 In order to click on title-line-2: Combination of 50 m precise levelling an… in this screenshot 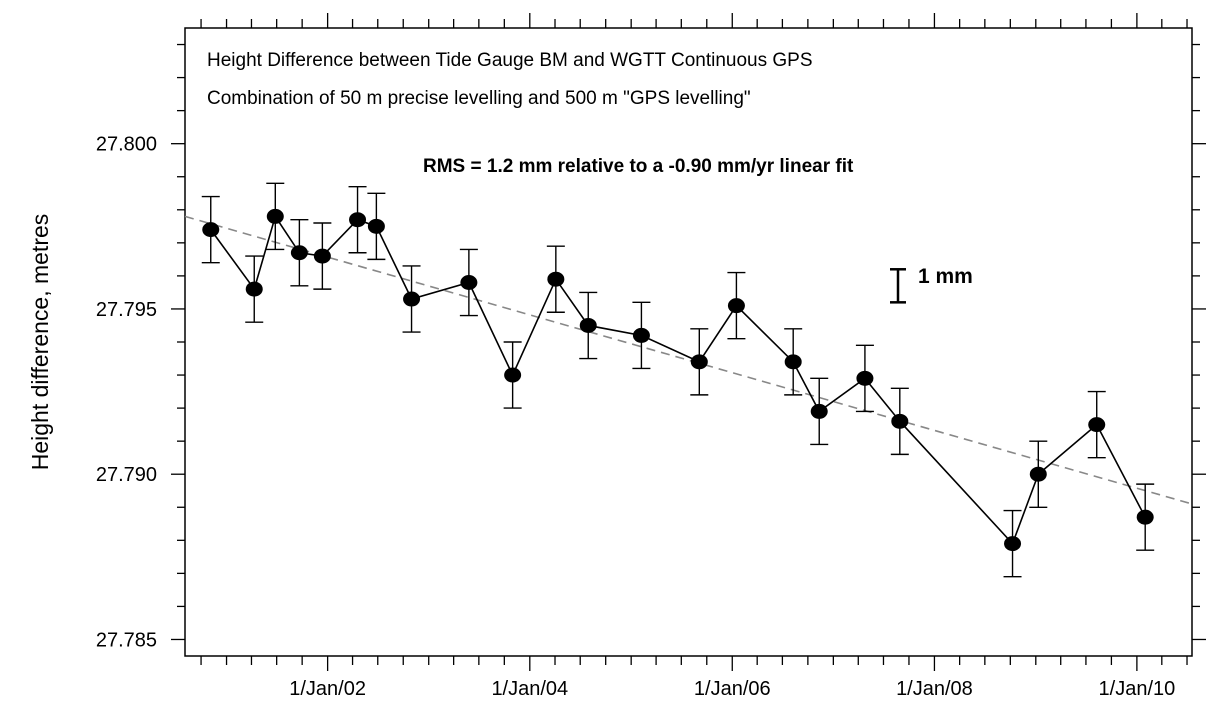, I will do `click(479, 98)`.